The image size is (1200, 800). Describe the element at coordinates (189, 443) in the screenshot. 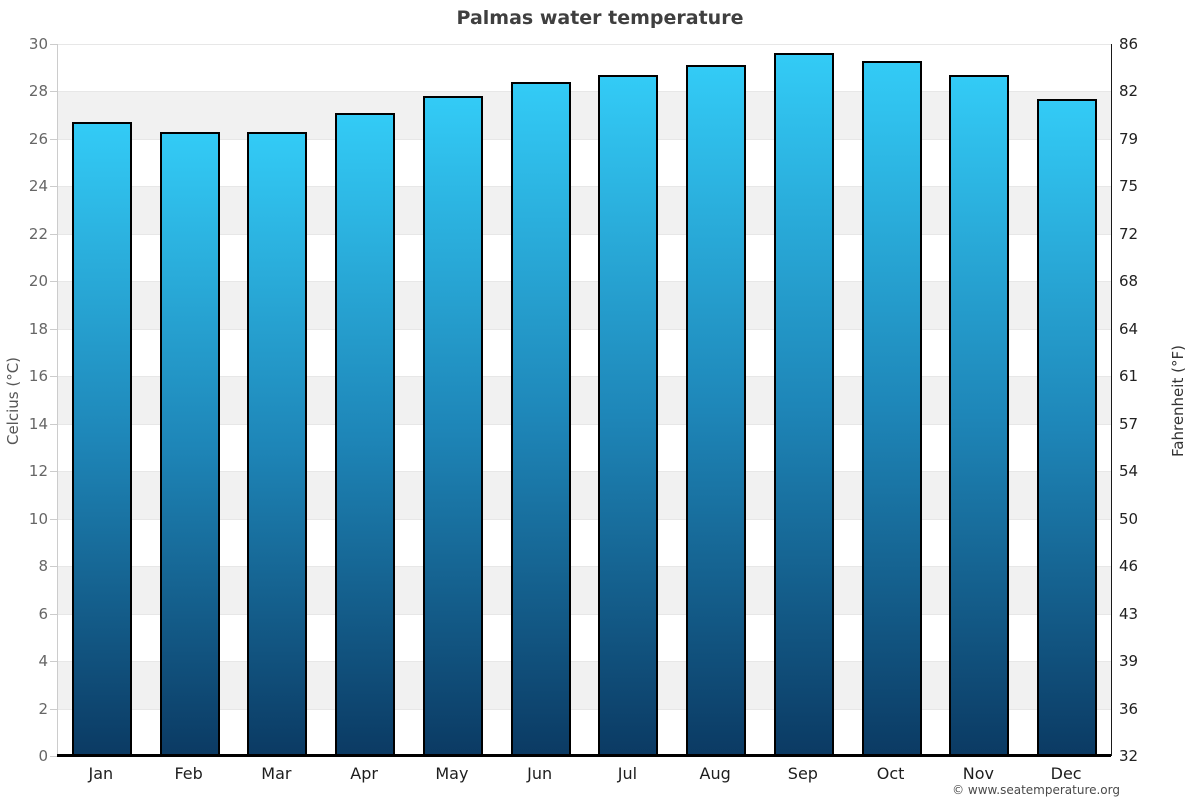

I see `bar-feb` at that location.